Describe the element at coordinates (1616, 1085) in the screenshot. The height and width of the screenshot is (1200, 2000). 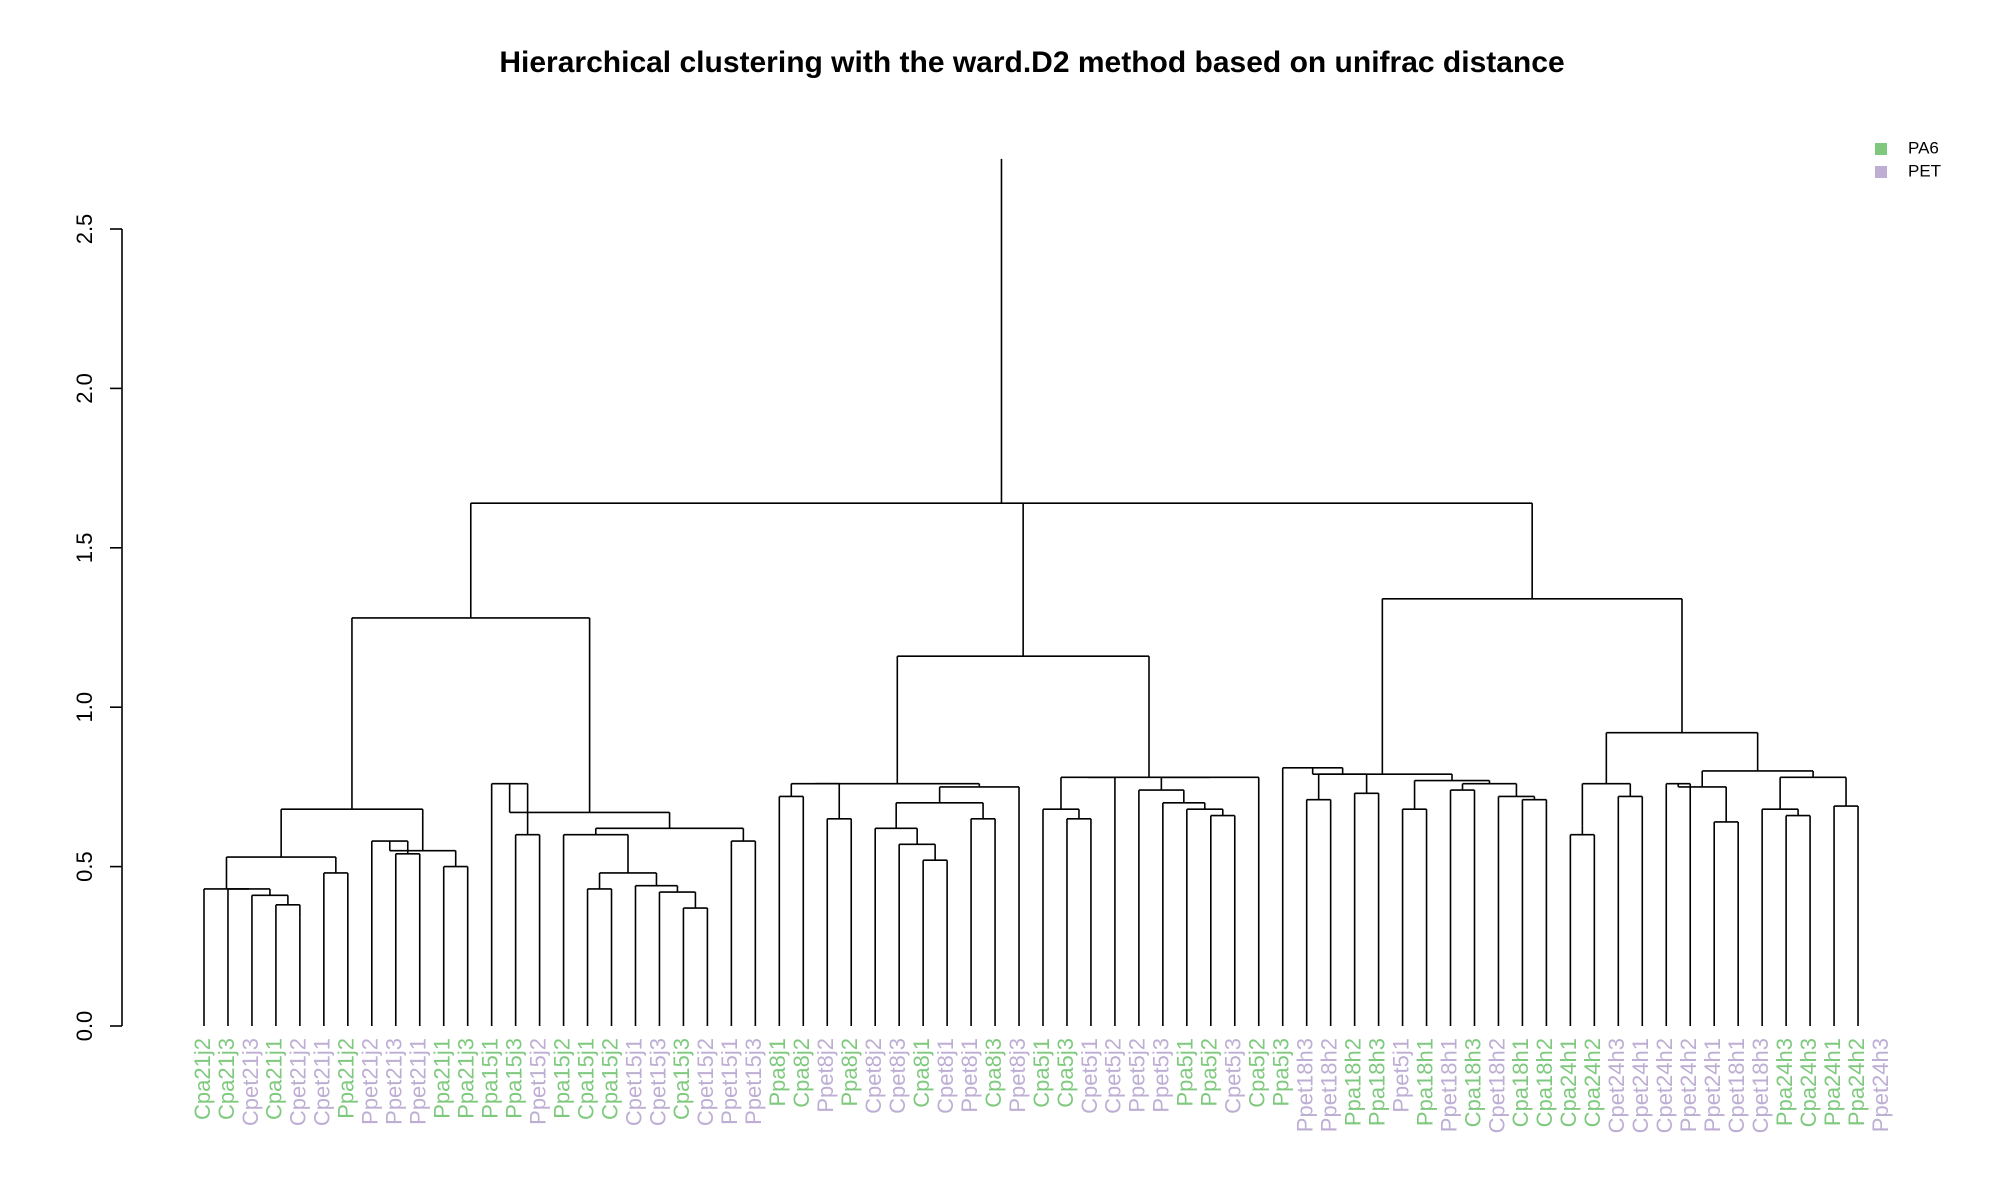
I see `leaf-label: Cpet24h3` at that location.